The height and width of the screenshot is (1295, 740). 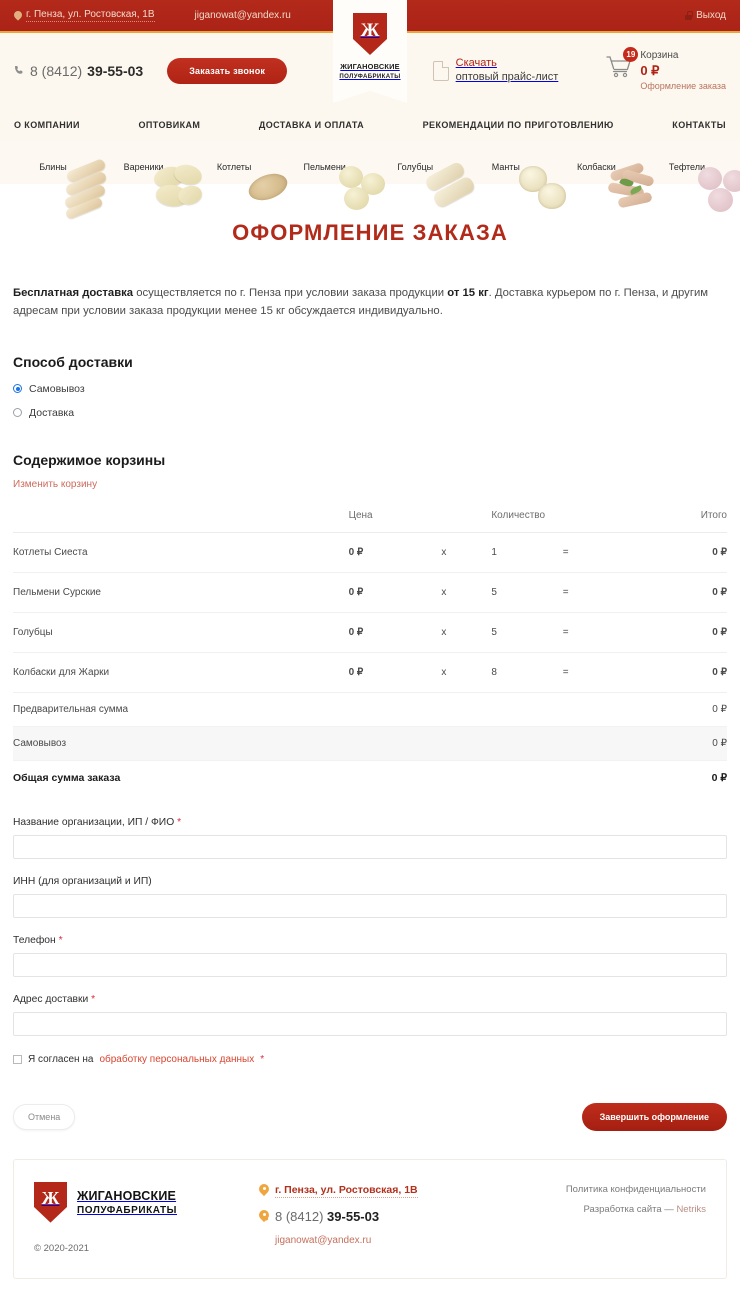 What do you see at coordinates (324, 167) in the screenshot?
I see `category-label: Пельмени` at bounding box center [324, 167].